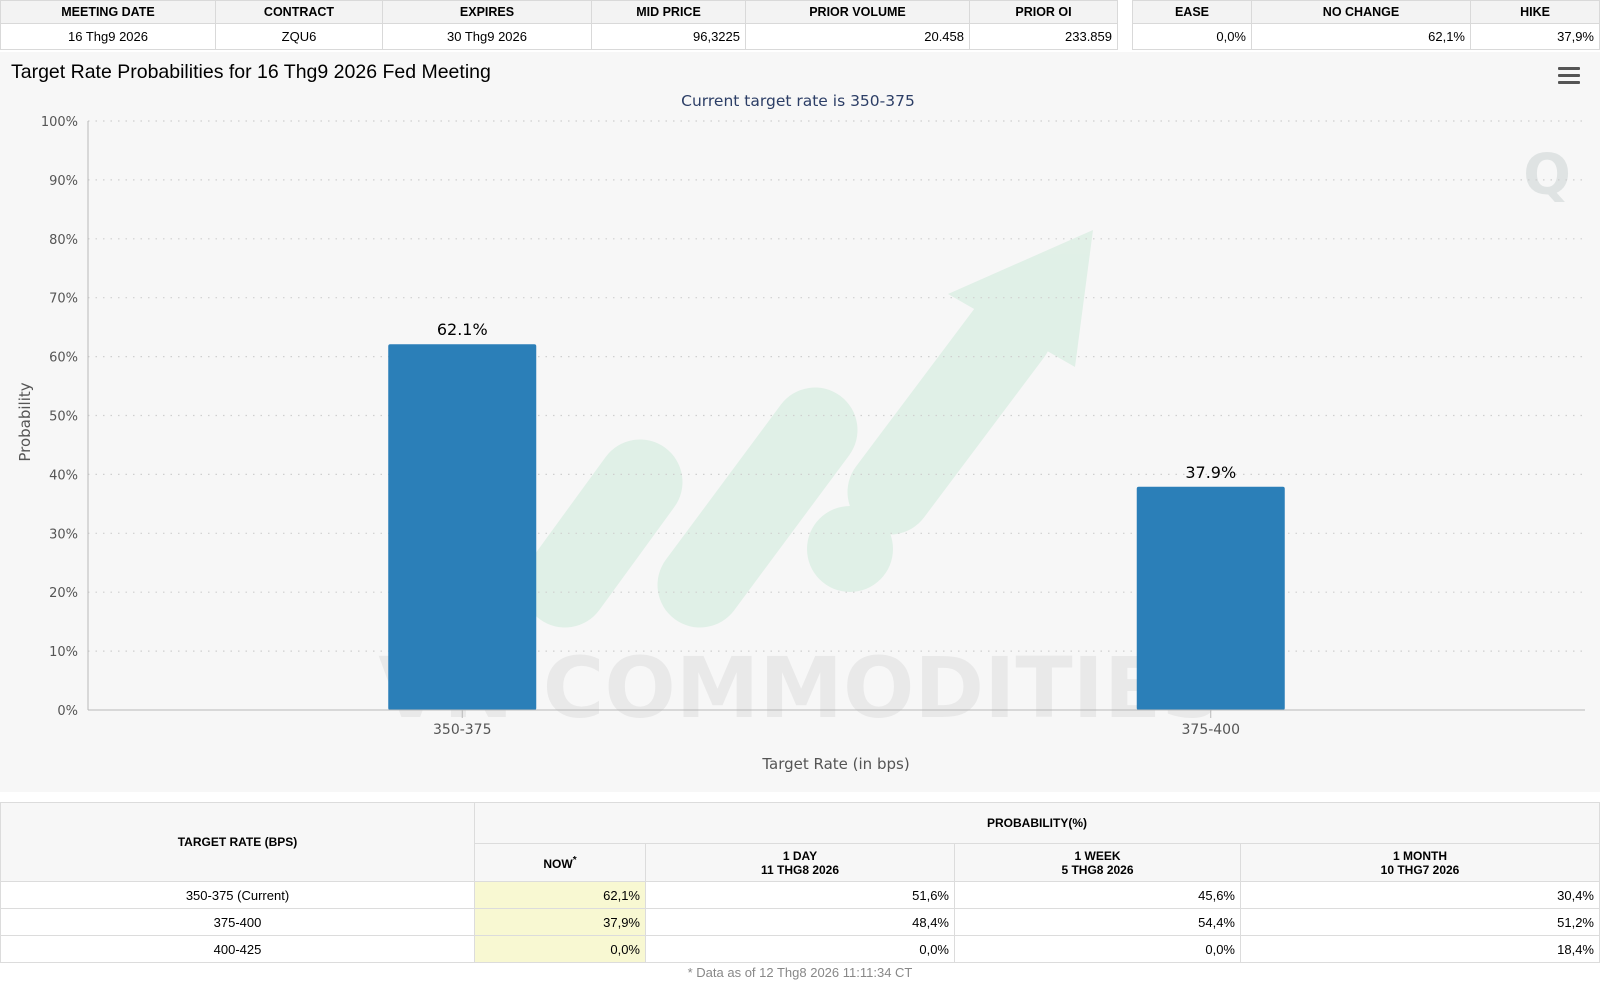  What do you see at coordinates (237, 922) in the screenshot?
I see `rate-cell: 375-400` at bounding box center [237, 922].